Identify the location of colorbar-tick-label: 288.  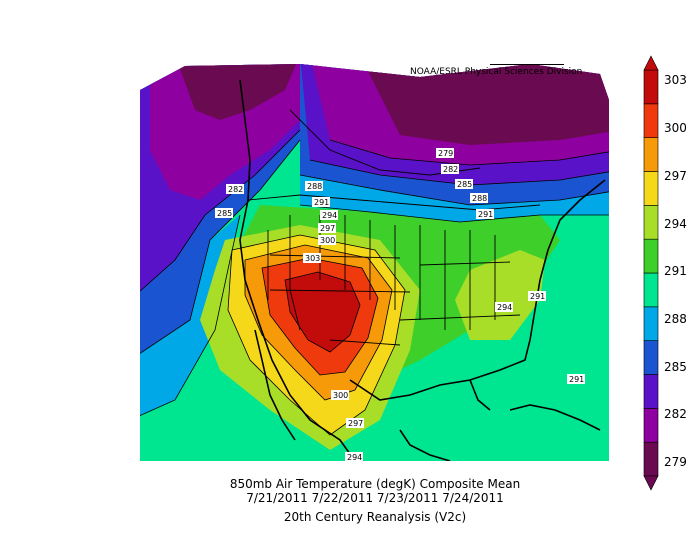
(675, 319).